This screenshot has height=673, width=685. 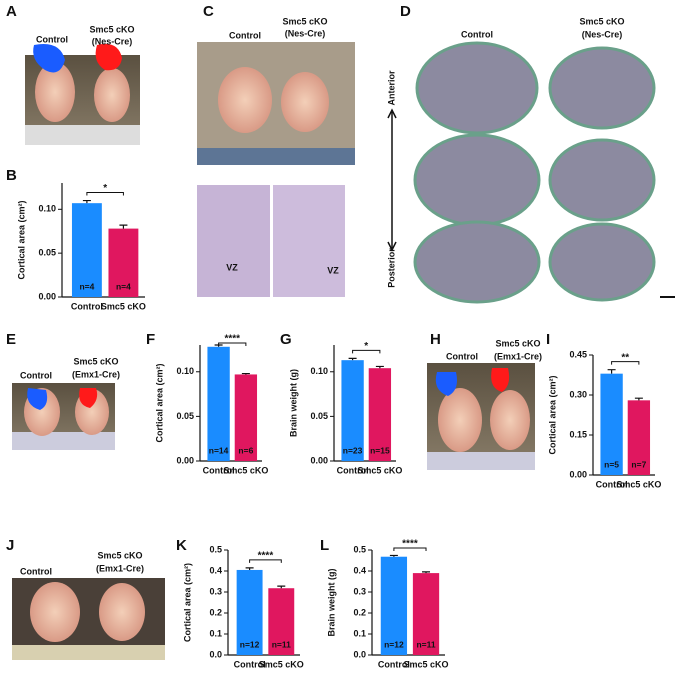 What do you see at coordinates (150, 339) in the screenshot?
I see `panel-letter: F` at bounding box center [150, 339].